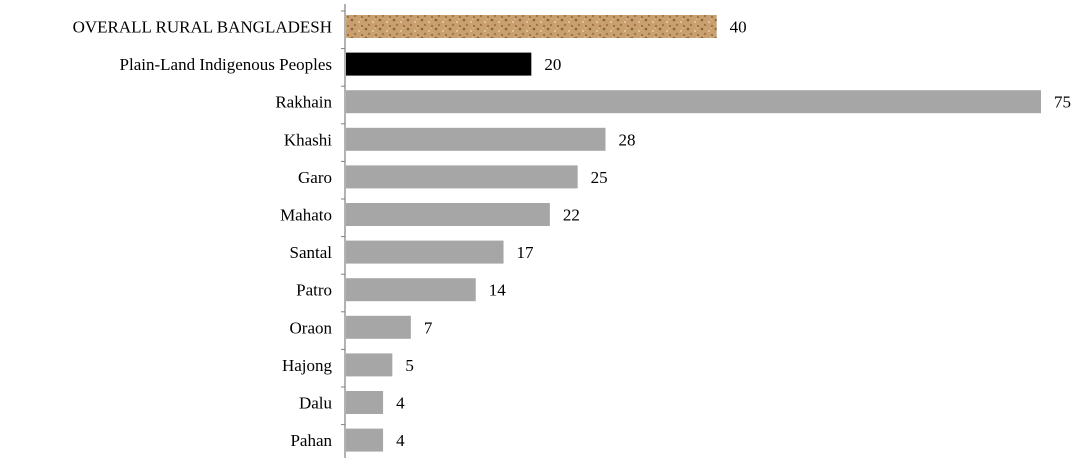  I want to click on category-label-santal: Santal, so click(311, 252).